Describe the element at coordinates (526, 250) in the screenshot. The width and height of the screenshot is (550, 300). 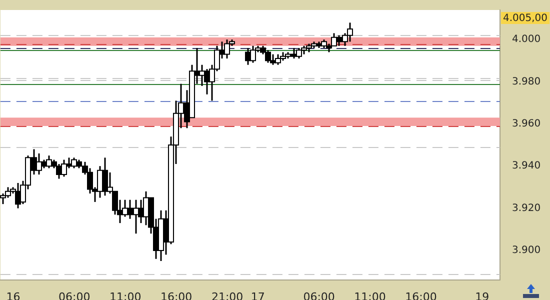
I see `y-tick-label: 3.900` at that location.